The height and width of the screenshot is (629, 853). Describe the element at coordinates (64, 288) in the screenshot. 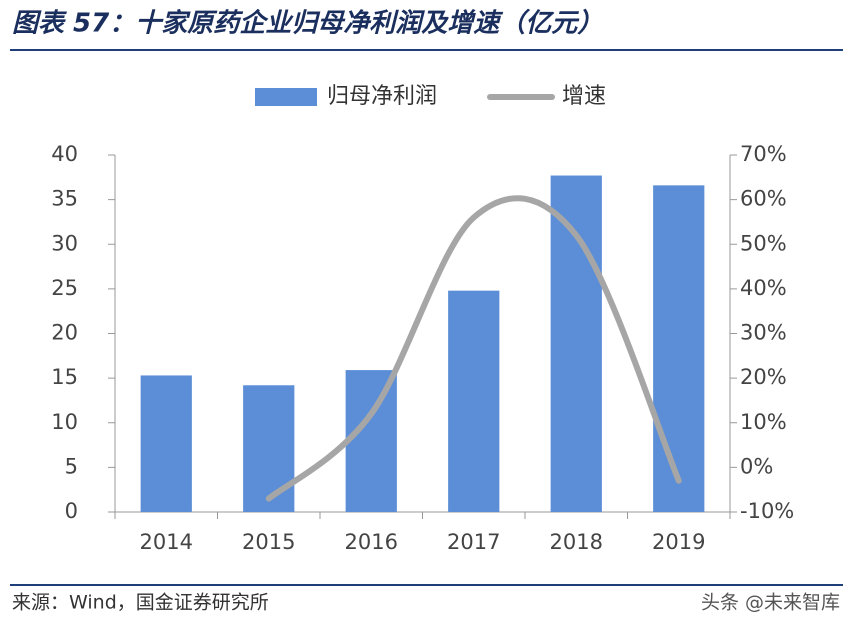

I see `y-tick-label: 25` at that location.